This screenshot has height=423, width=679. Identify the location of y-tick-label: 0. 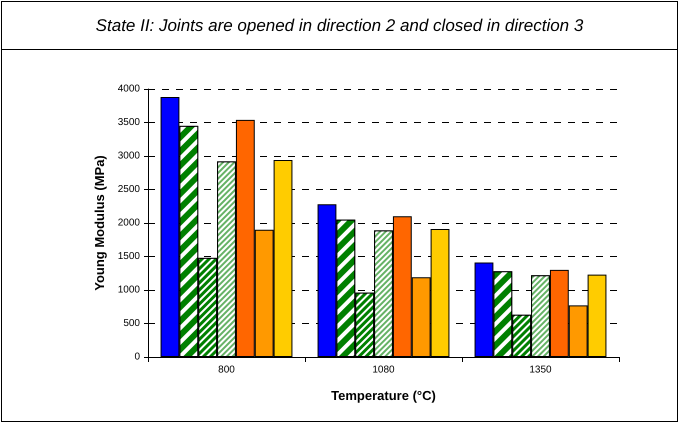
(137, 357).